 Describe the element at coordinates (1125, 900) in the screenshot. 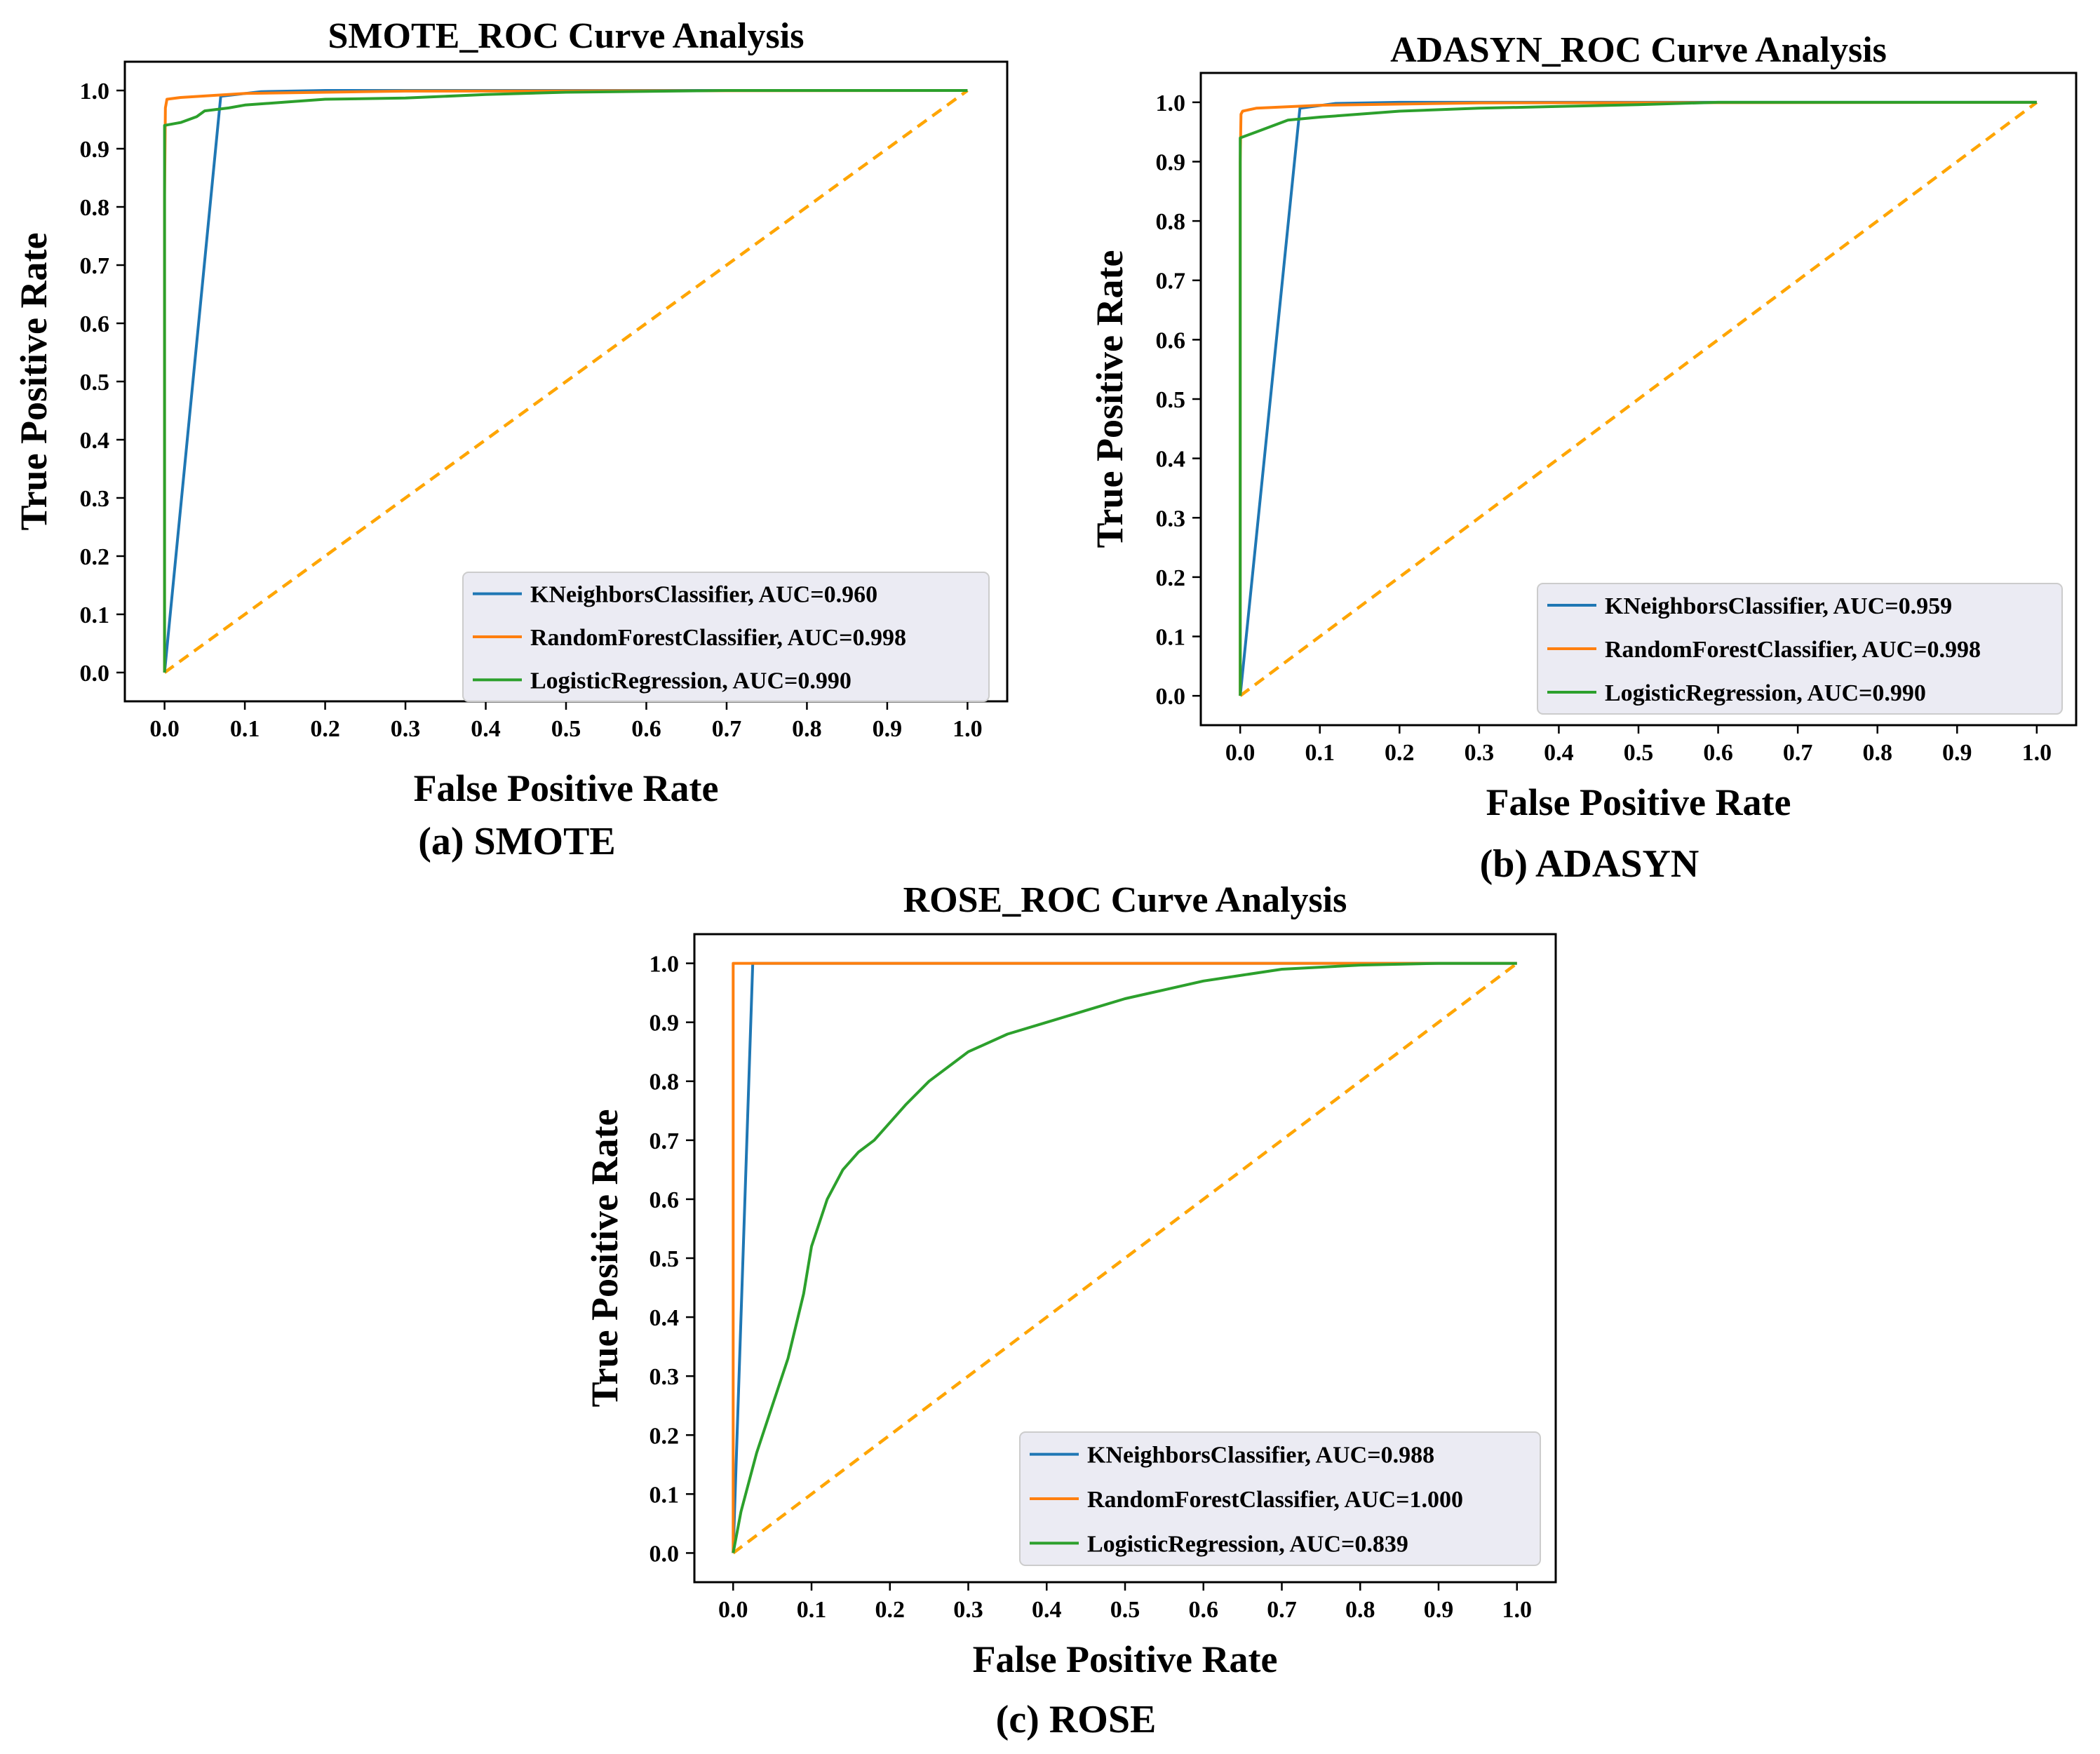

I see `chart-title: ROSE_ROC Curve Analysis` at that location.